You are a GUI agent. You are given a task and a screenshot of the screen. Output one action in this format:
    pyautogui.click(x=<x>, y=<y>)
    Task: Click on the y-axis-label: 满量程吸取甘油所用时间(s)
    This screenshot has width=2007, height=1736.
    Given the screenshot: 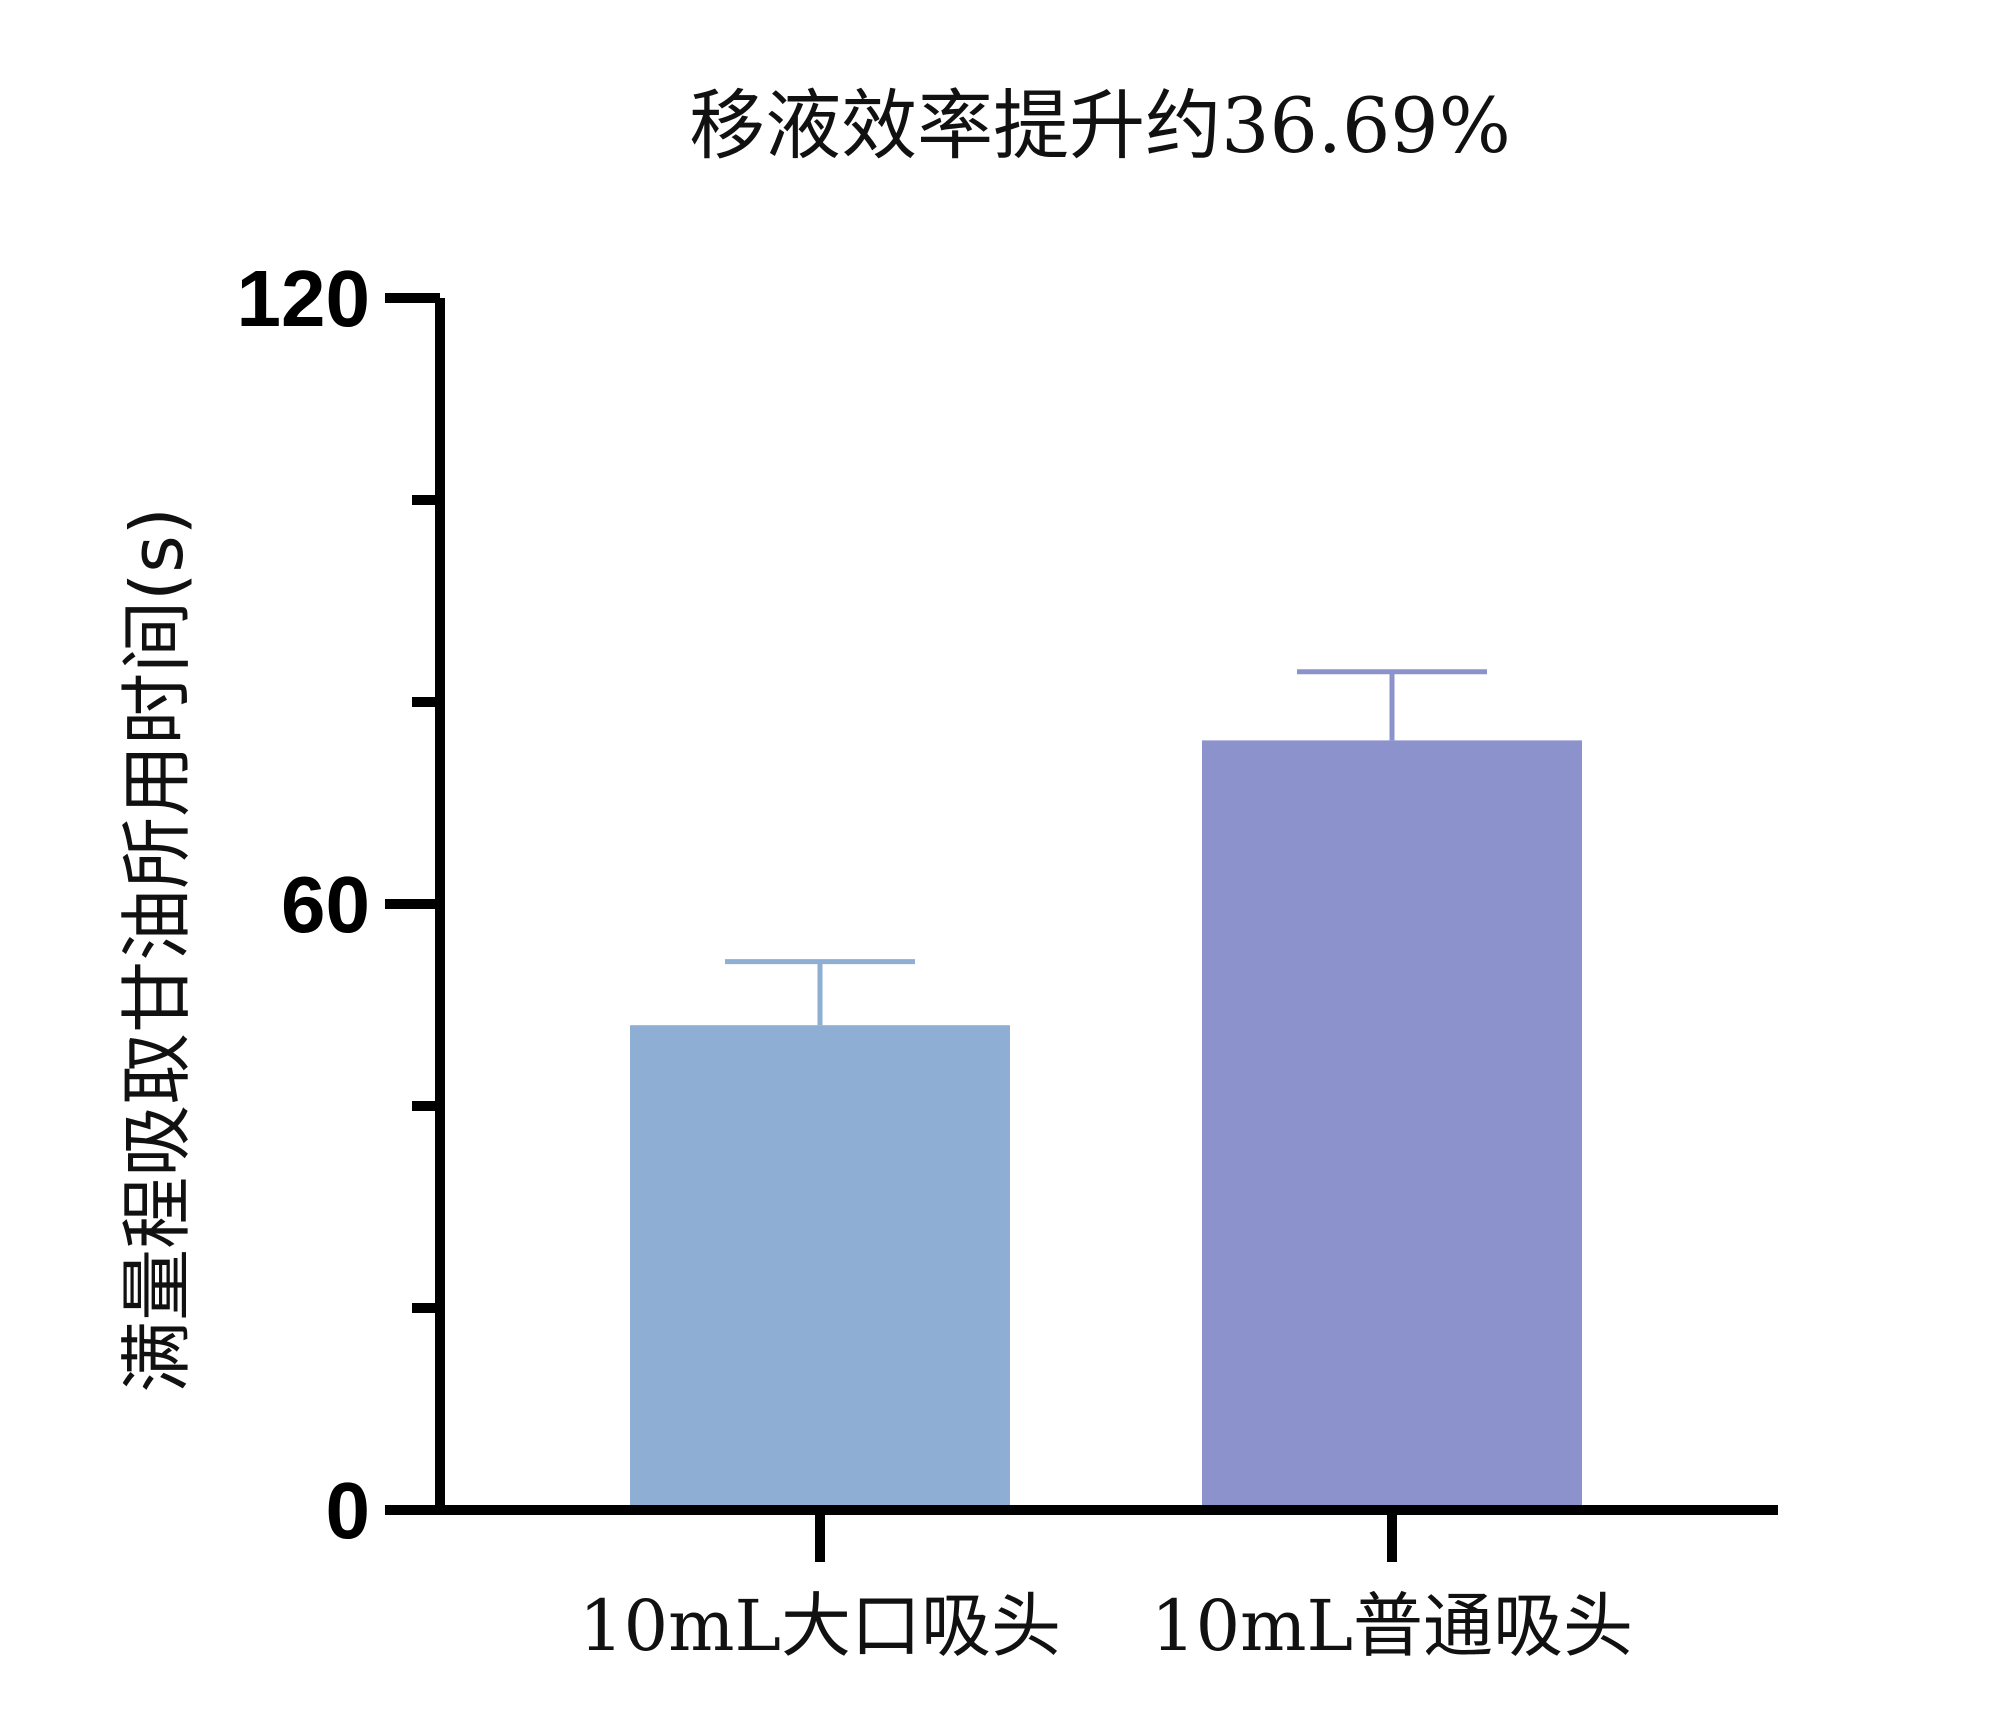 What is the action you would take?
    pyautogui.click(x=157, y=950)
    